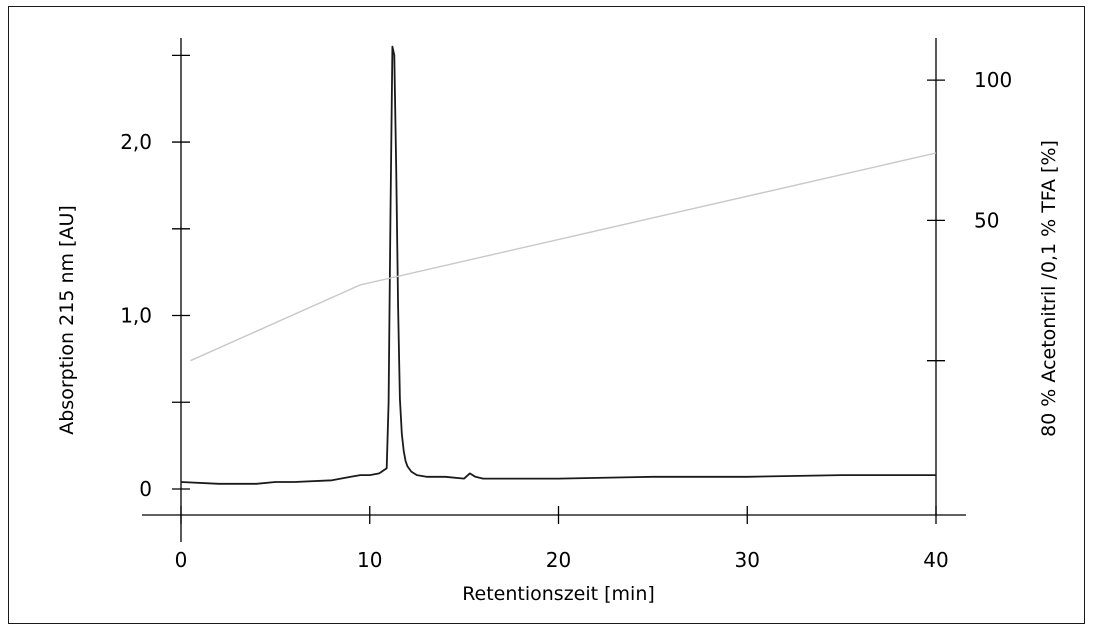 Image resolution: width=1093 pixels, height=630 pixels. What do you see at coordinates (136, 316) in the screenshot?
I see `y-tick-label-2: 1,0` at bounding box center [136, 316].